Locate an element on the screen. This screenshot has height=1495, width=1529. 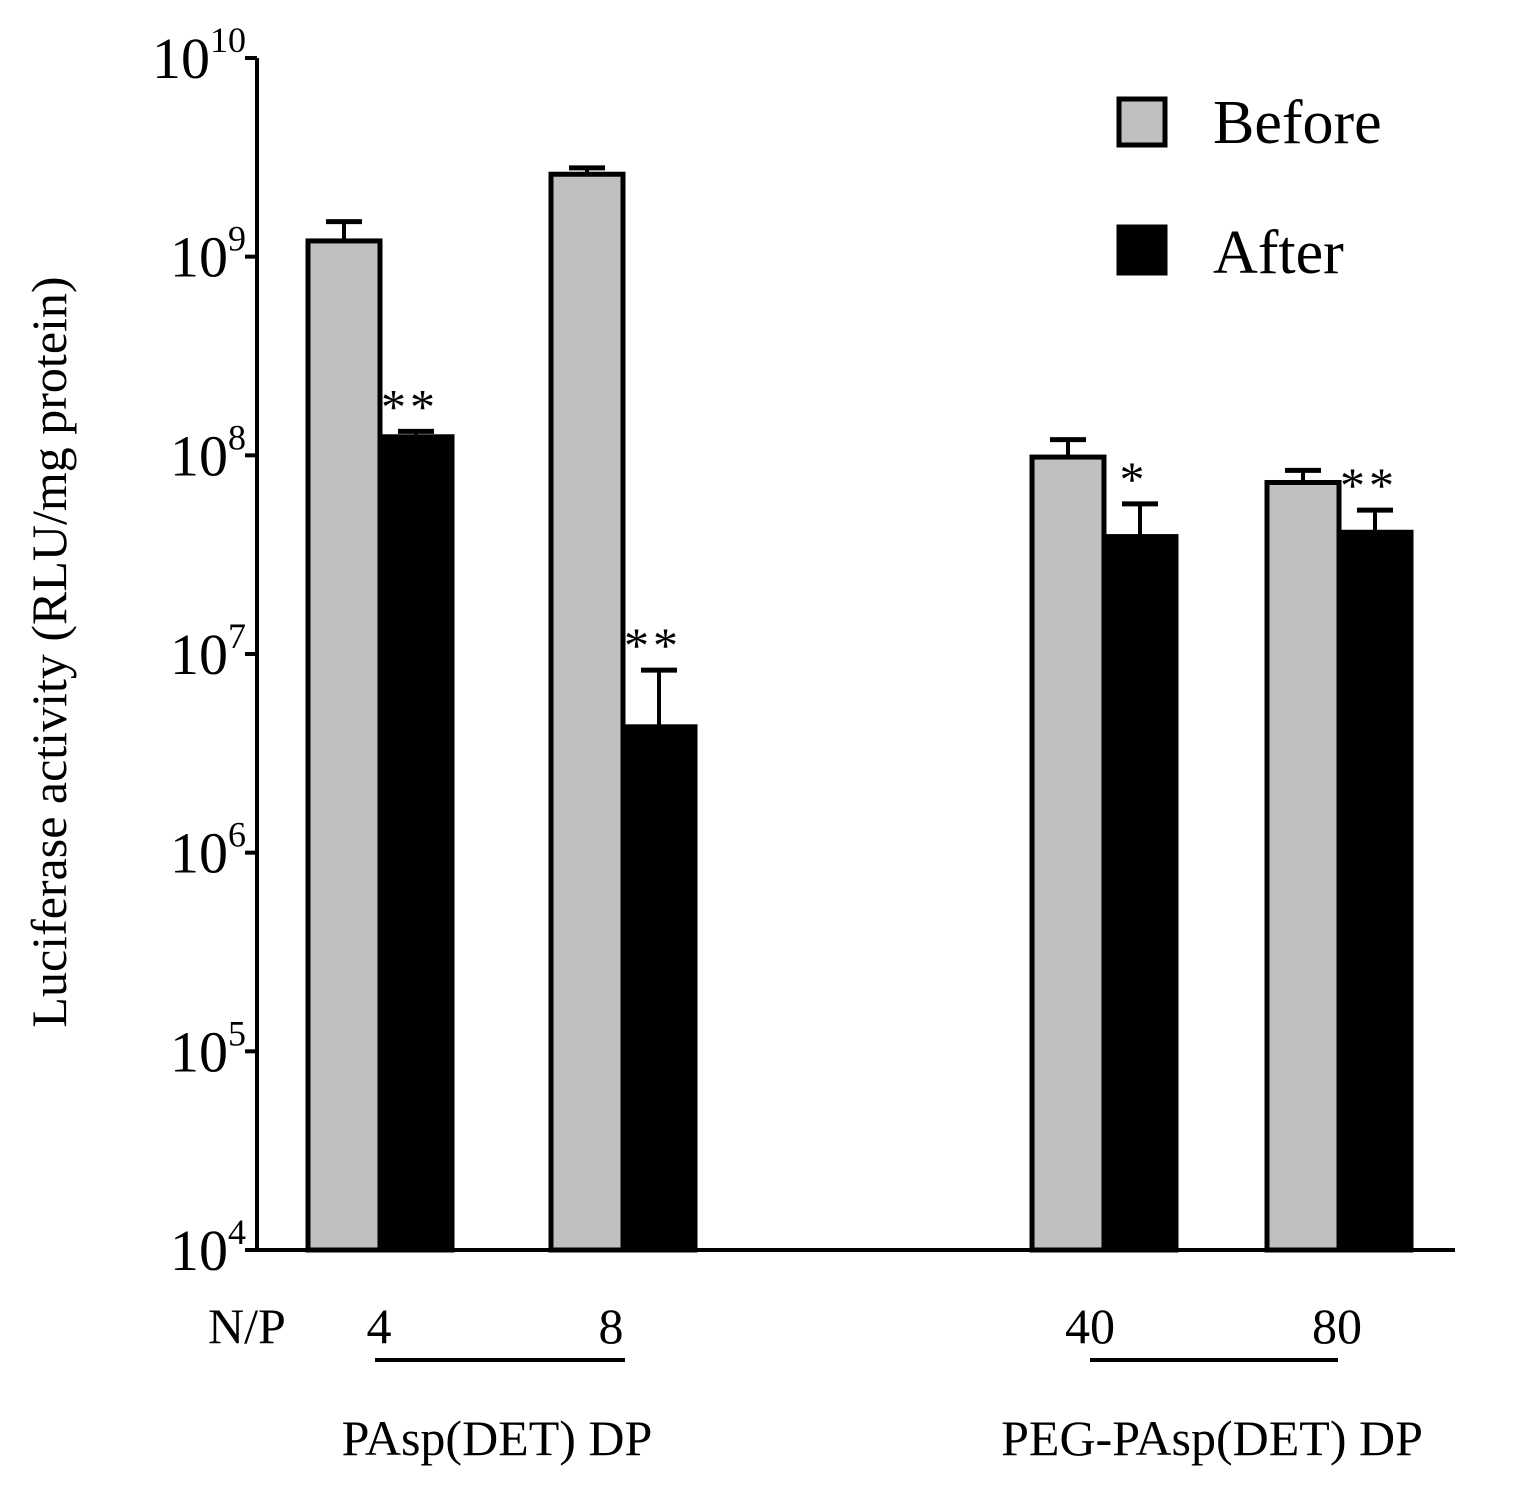
group-label: PEG-PAsp(DET) DP is located at coordinates (1212, 1438).